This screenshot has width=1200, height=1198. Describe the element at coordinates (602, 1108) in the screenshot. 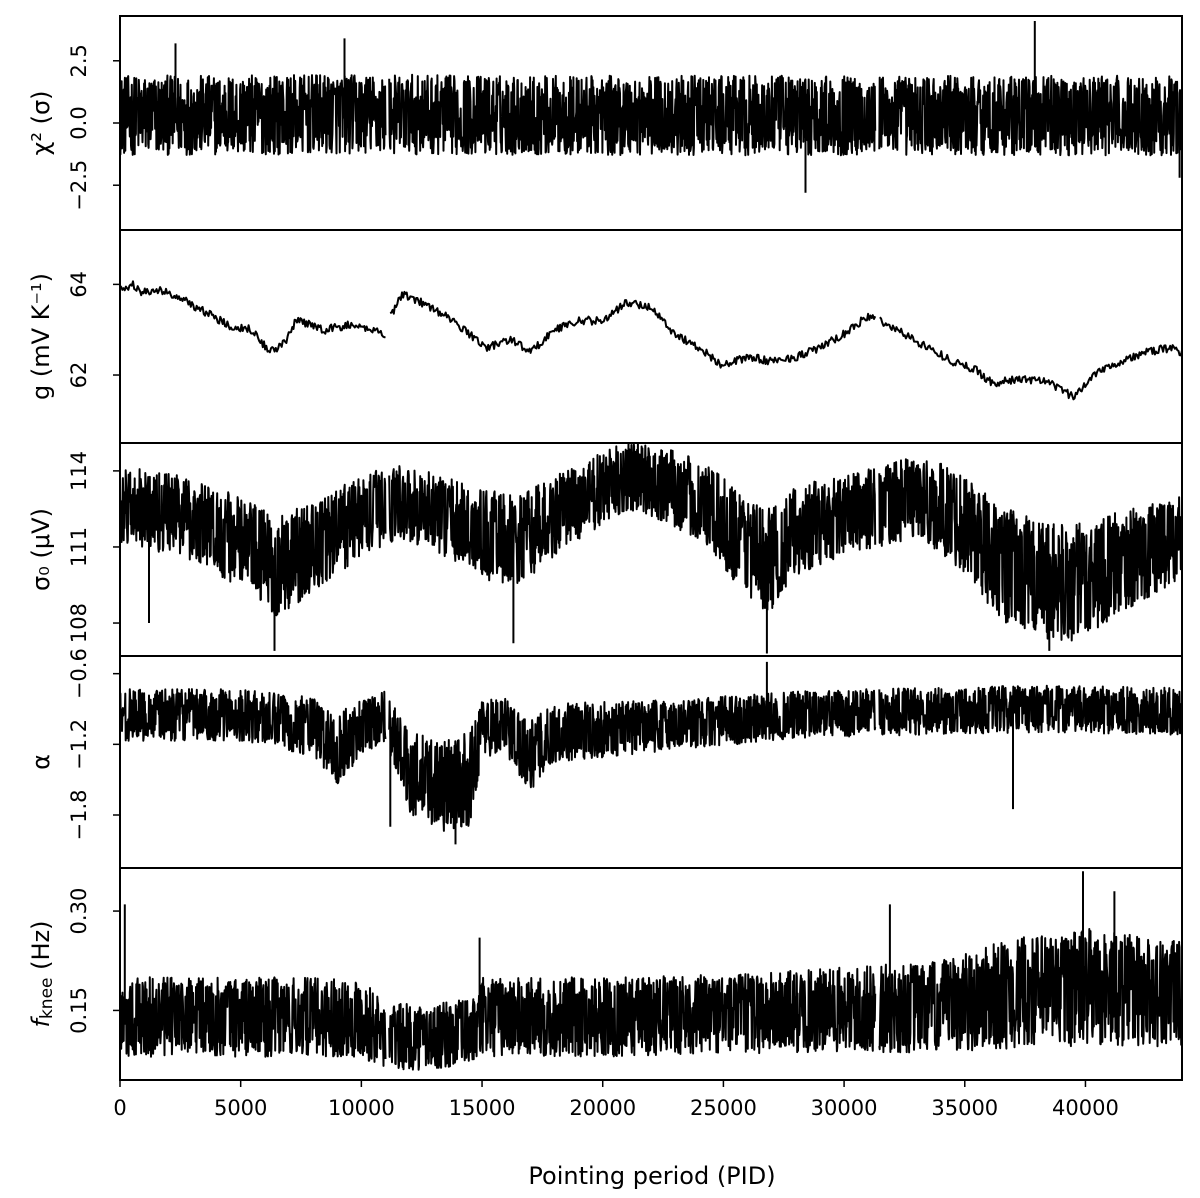

I see `x-tick-label: 20000` at that location.